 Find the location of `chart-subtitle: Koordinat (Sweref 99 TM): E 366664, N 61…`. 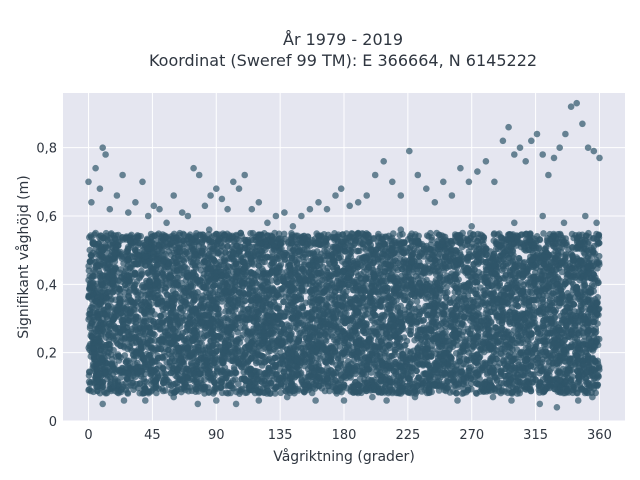

chart-subtitle: Koordinat (Sweref 99 TM): E 366664, N 61… is located at coordinates (343, 60).